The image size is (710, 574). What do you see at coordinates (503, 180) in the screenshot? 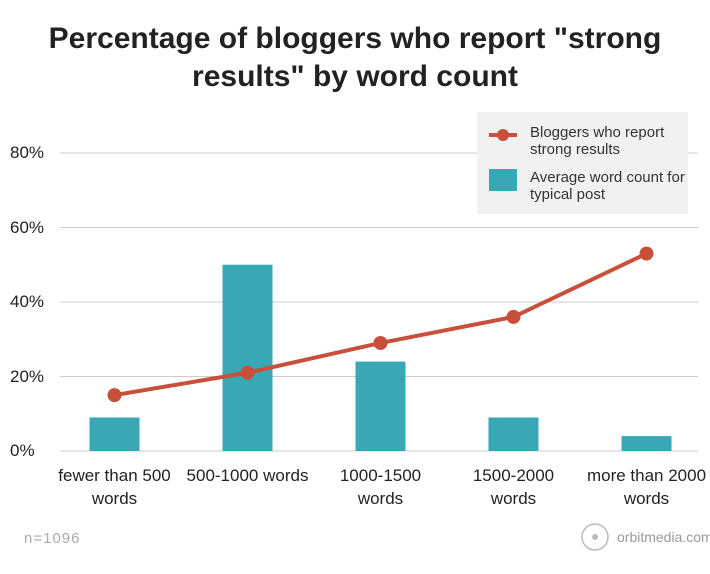
I see `legend-swatch` at bounding box center [503, 180].